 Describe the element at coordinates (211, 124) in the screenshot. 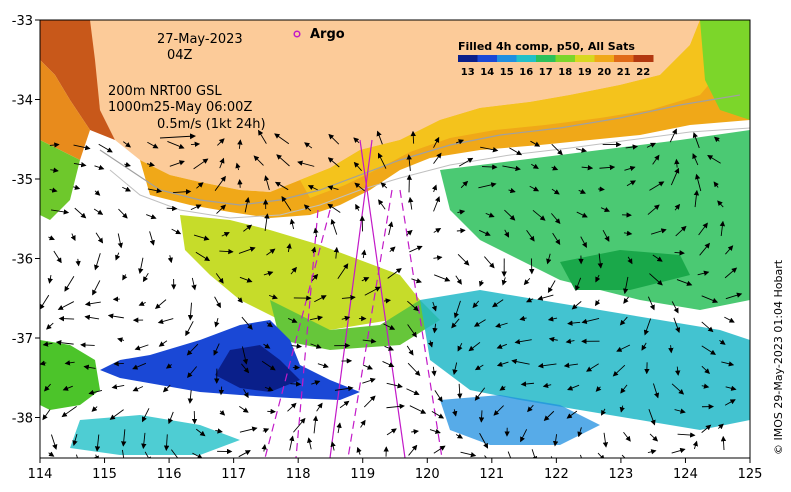

I see `scale-label: 0.5m/s (1kt 24h)` at that location.